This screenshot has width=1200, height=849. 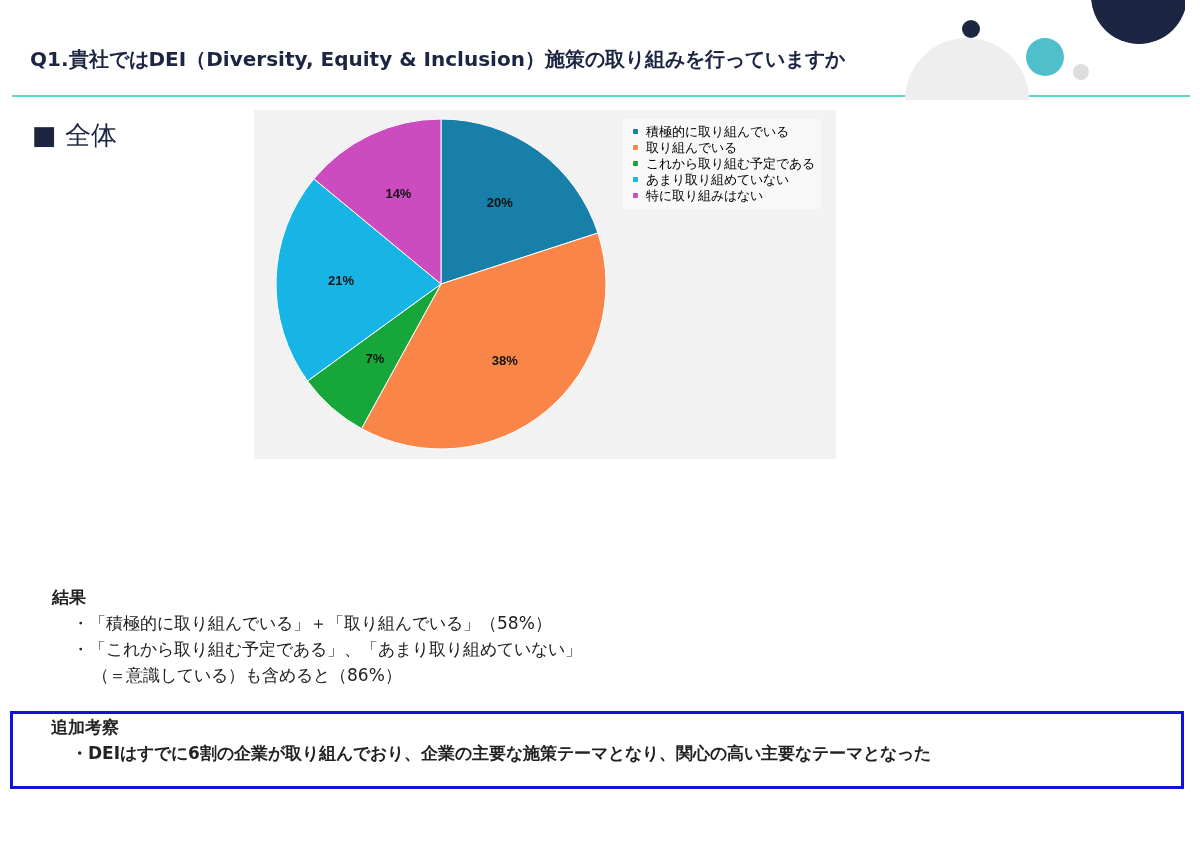 What do you see at coordinates (69, 597) in the screenshot?
I see `text: 結果` at bounding box center [69, 597].